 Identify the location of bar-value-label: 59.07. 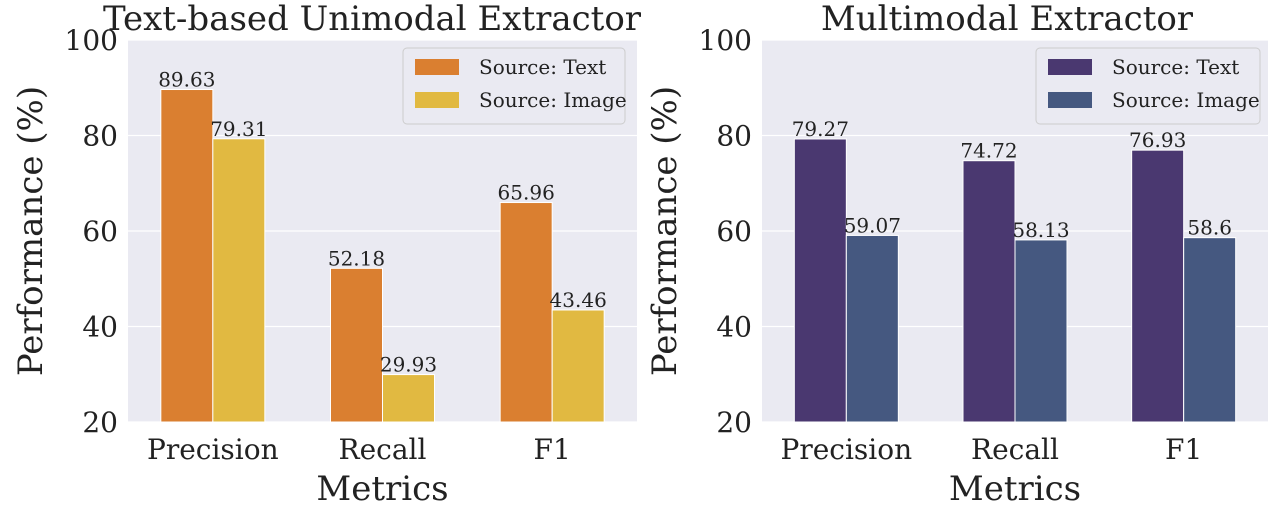
(872, 225).